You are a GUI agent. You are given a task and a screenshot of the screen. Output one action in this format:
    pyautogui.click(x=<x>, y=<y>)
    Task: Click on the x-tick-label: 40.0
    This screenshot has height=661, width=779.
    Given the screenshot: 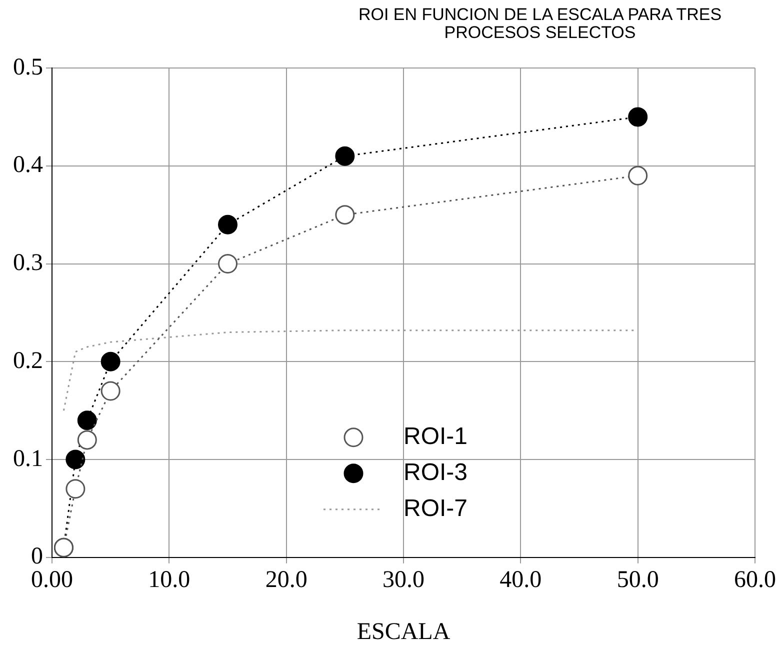 What is the action you would take?
    pyautogui.click(x=521, y=580)
    